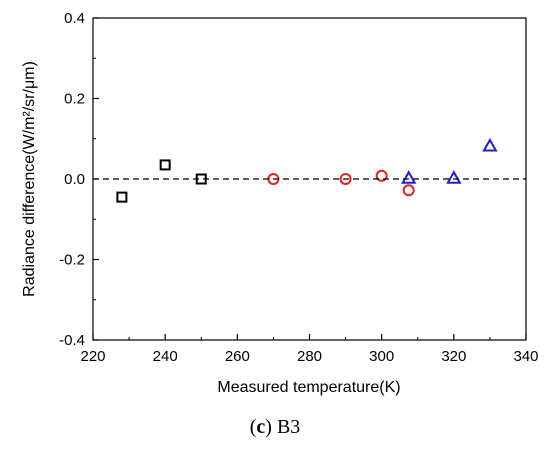 This screenshot has height=458, width=550. Describe the element at coordinates (74, 18) in the screenshot. I see `y-tick-label: 0.4` at that location.